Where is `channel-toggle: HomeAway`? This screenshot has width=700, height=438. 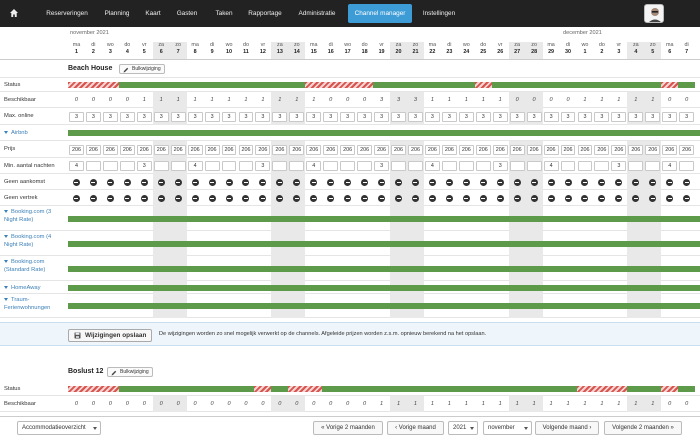 channel-toggle: HomeAway is located at coordinates (34, 288).